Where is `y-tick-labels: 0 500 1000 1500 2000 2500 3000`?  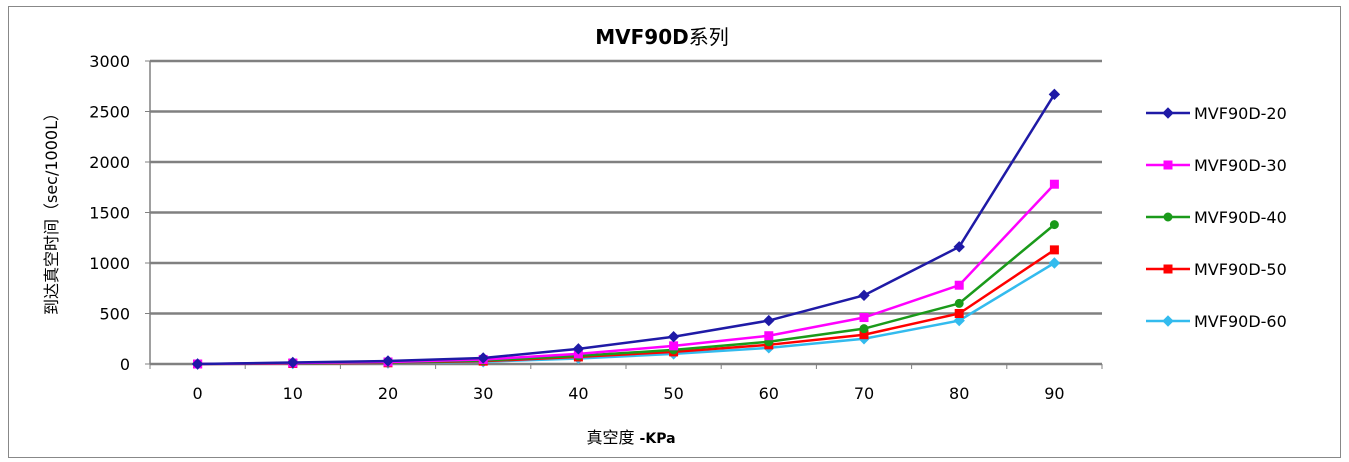 y-tick-labels: 0 500 1000 1500 2000 2500 3000 is located at coordinates (109, 213).